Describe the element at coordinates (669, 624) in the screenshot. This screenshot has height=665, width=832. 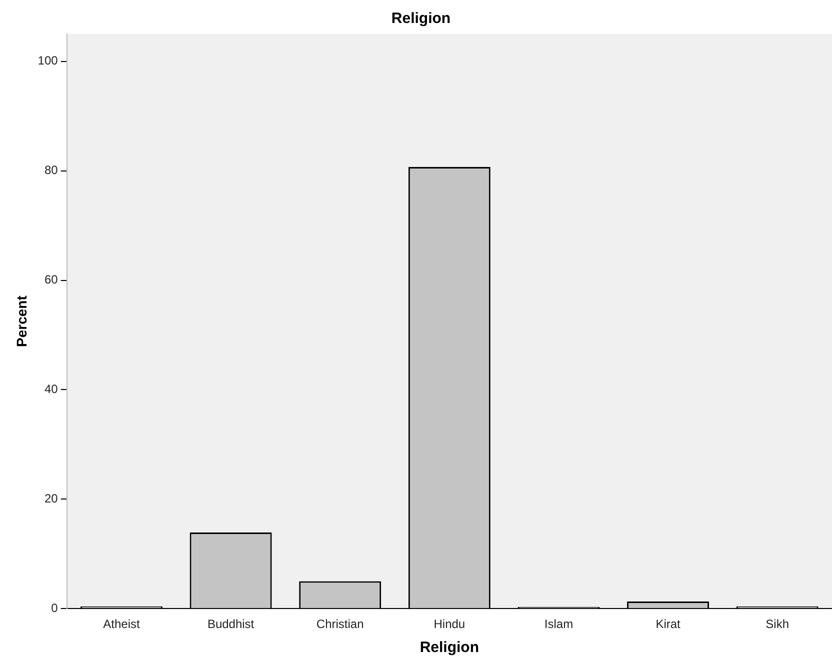
I see `x-tick-label: Kirat` at that location.